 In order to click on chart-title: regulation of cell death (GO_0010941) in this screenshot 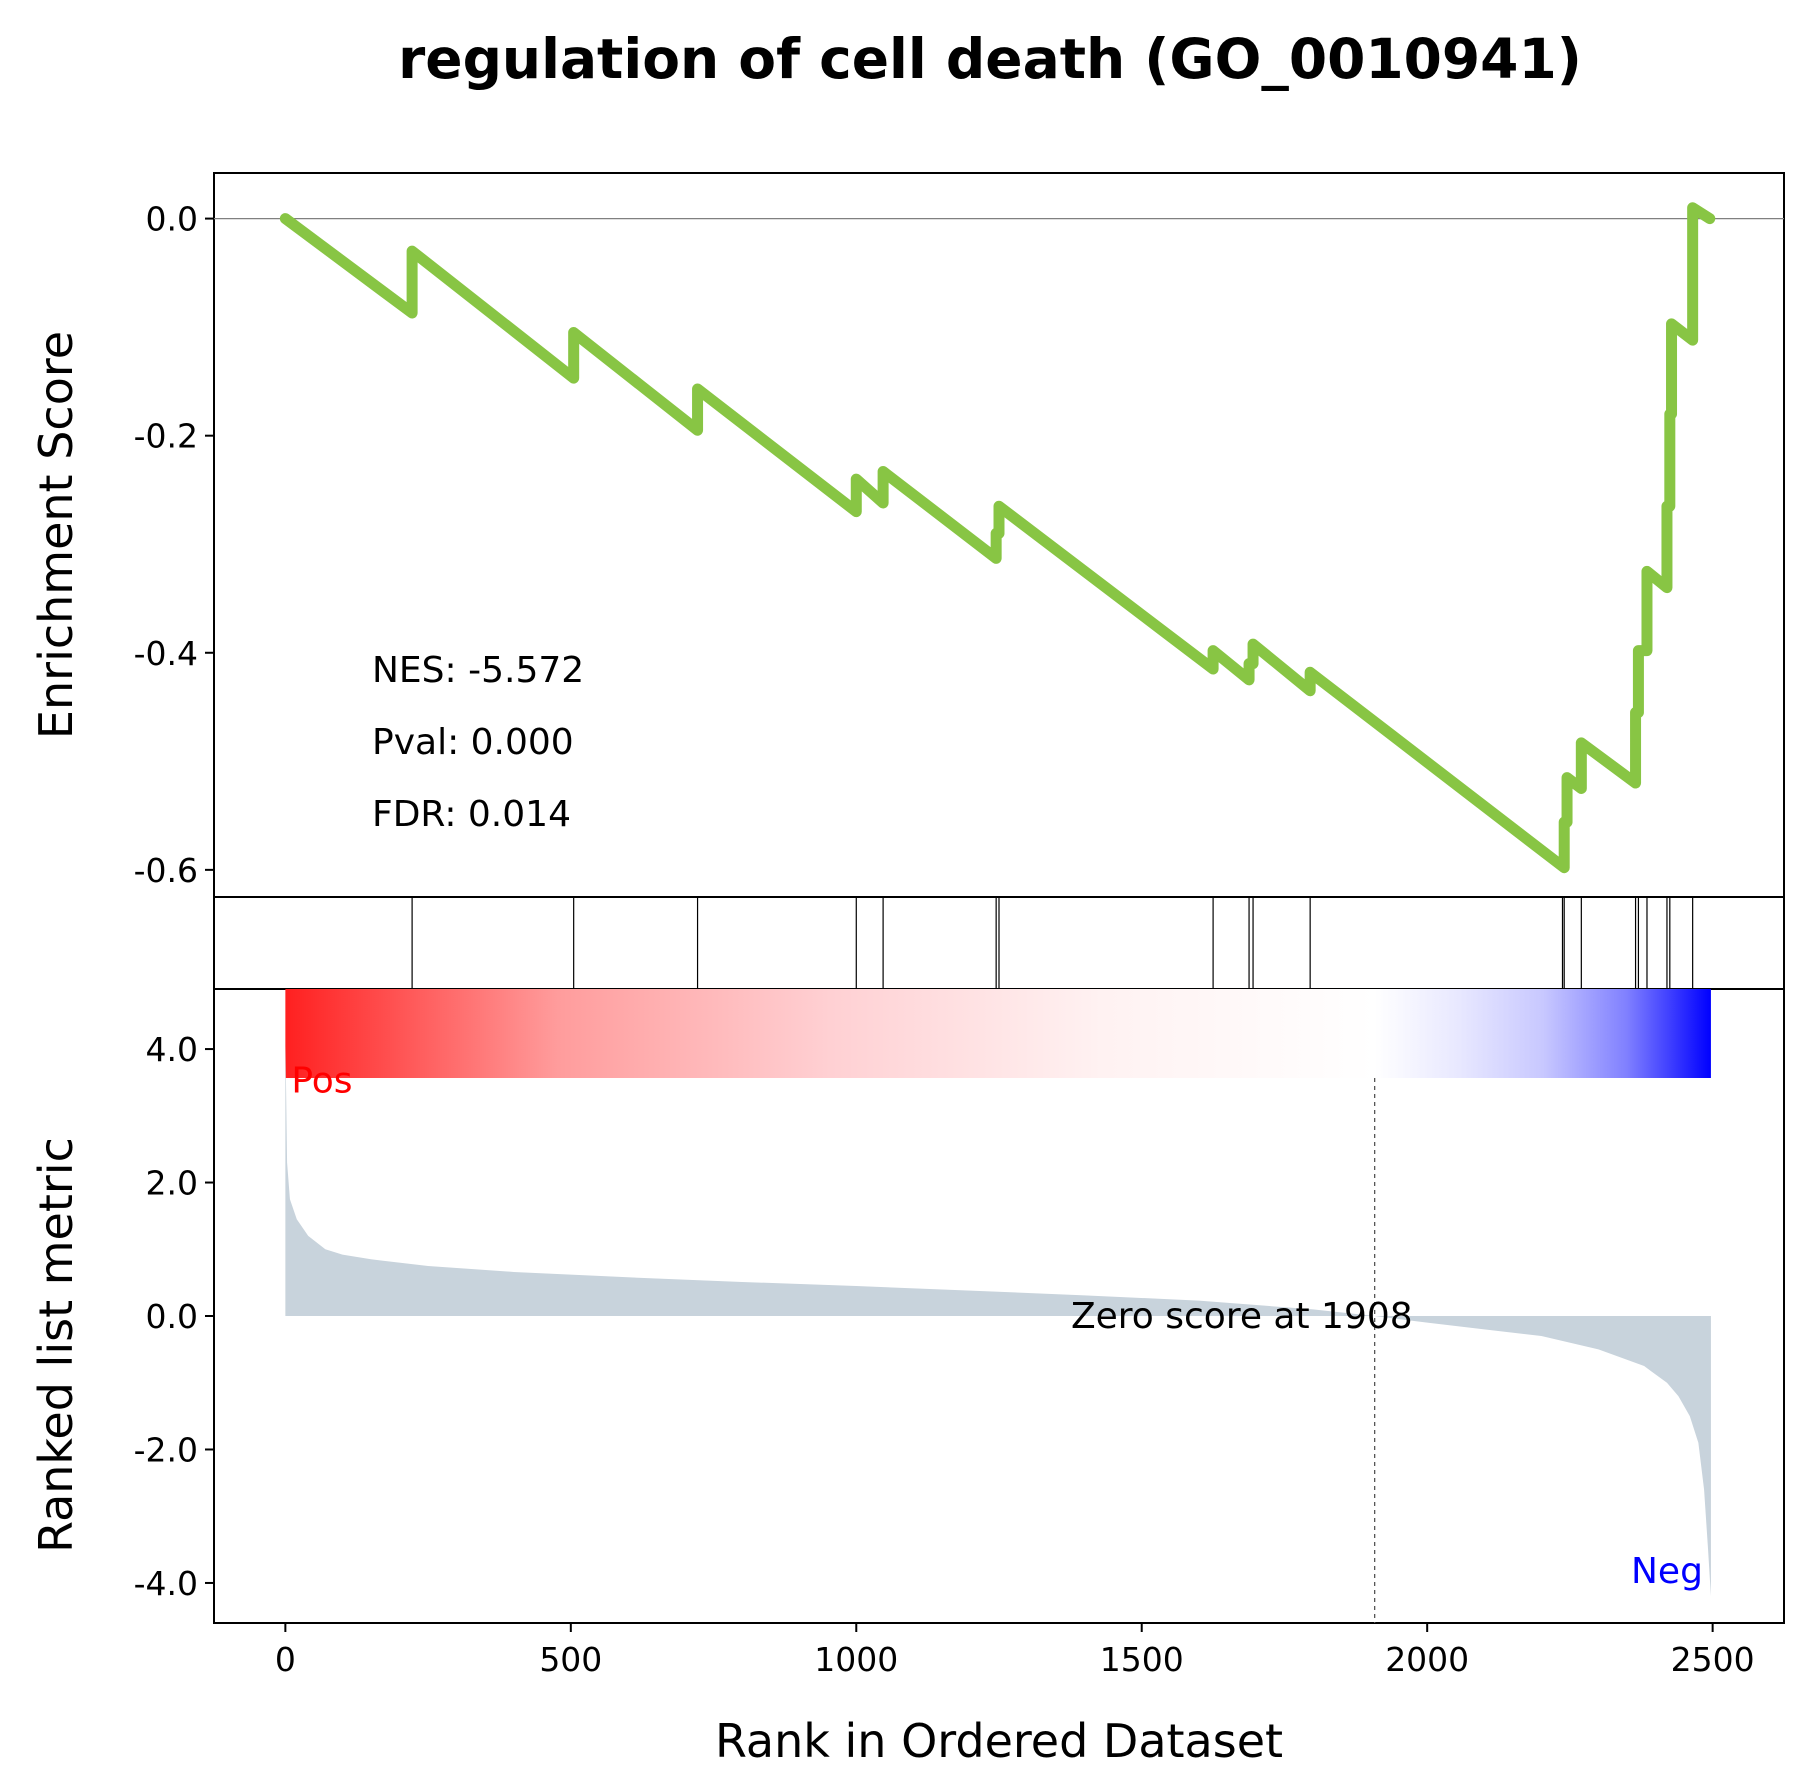, I will do `click(990, 59)`.